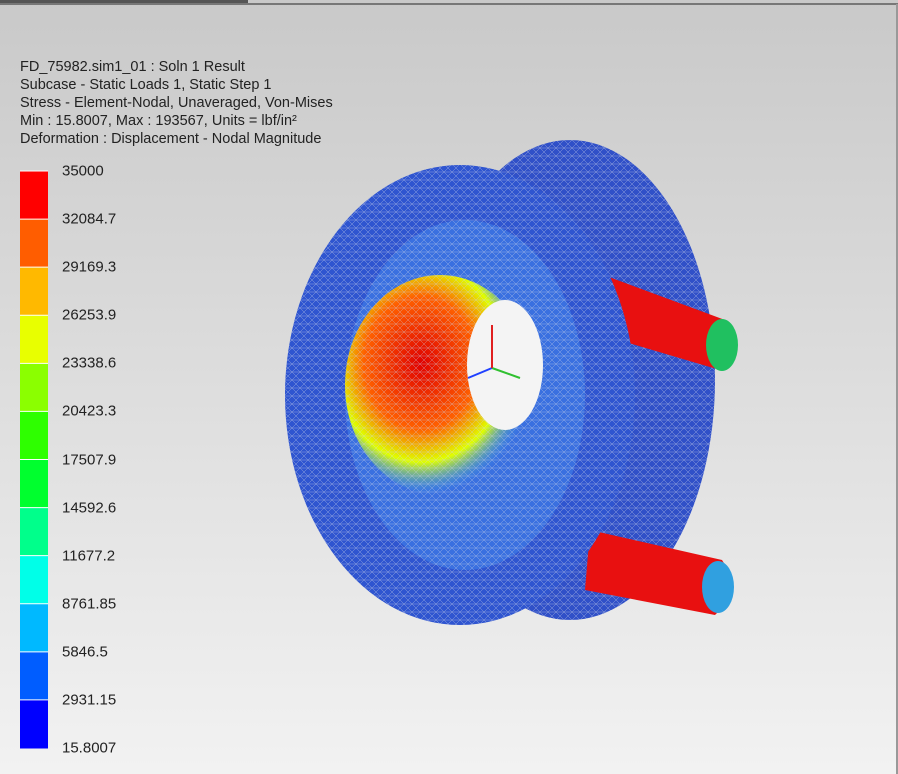 The width and height of the screenshot is (898, 774). I want to click on pipe-lower-end, so click(718, 587).